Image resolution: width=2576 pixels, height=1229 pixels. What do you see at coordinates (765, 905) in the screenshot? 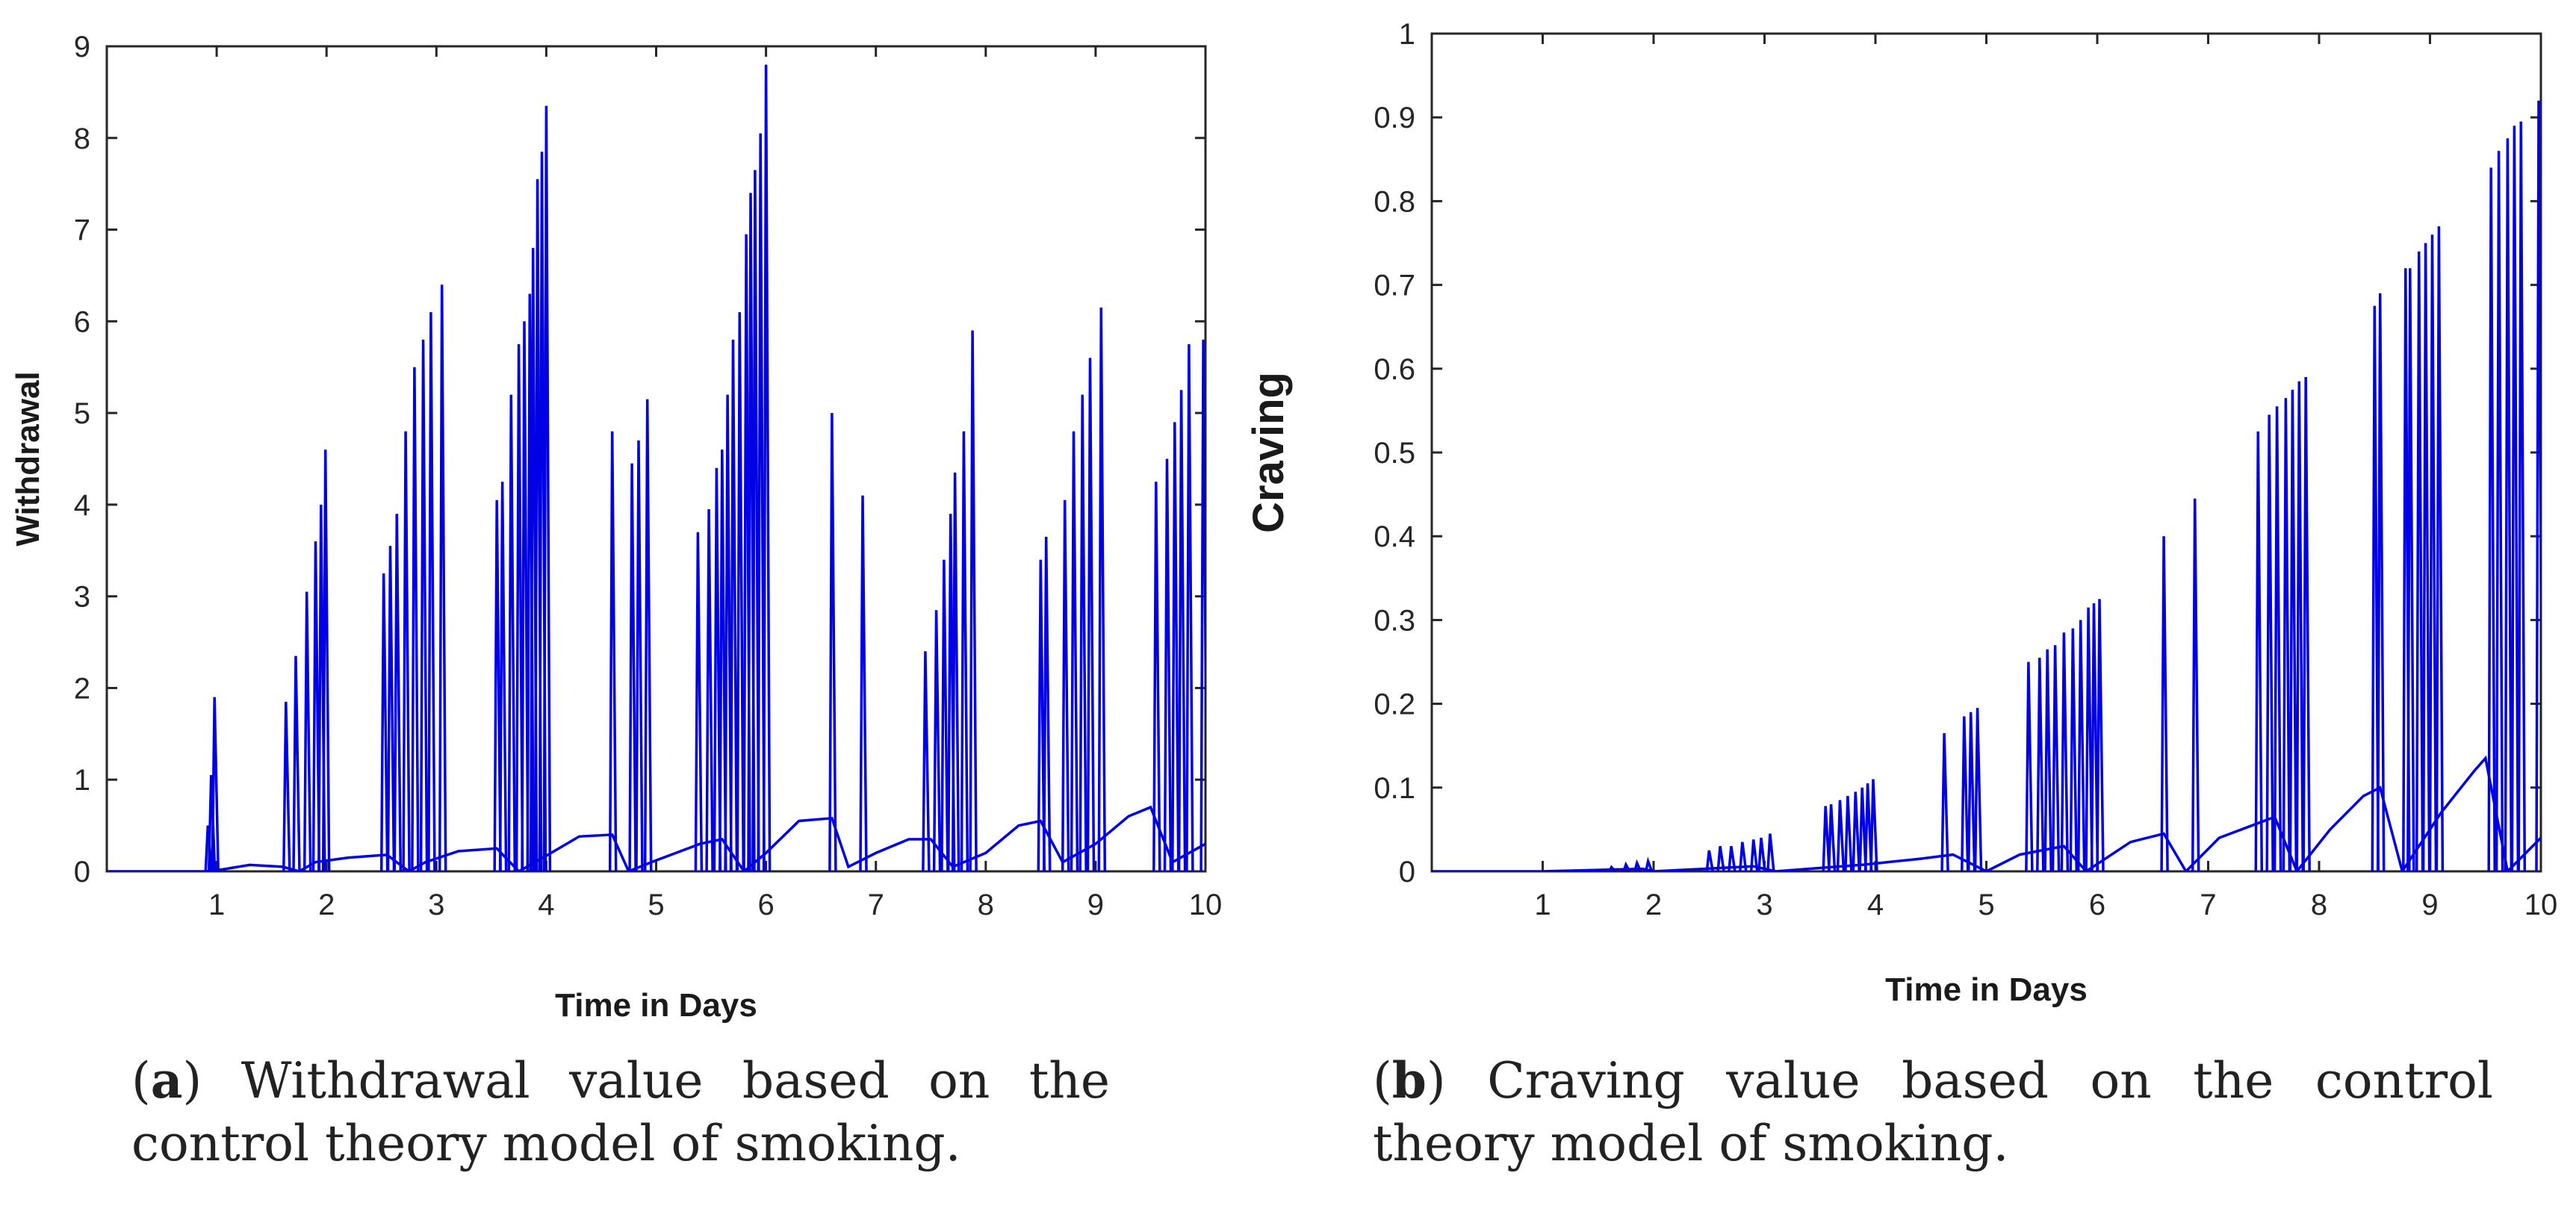
I see `xtick-label-a-5: 6` at bounding box center [765, 905].